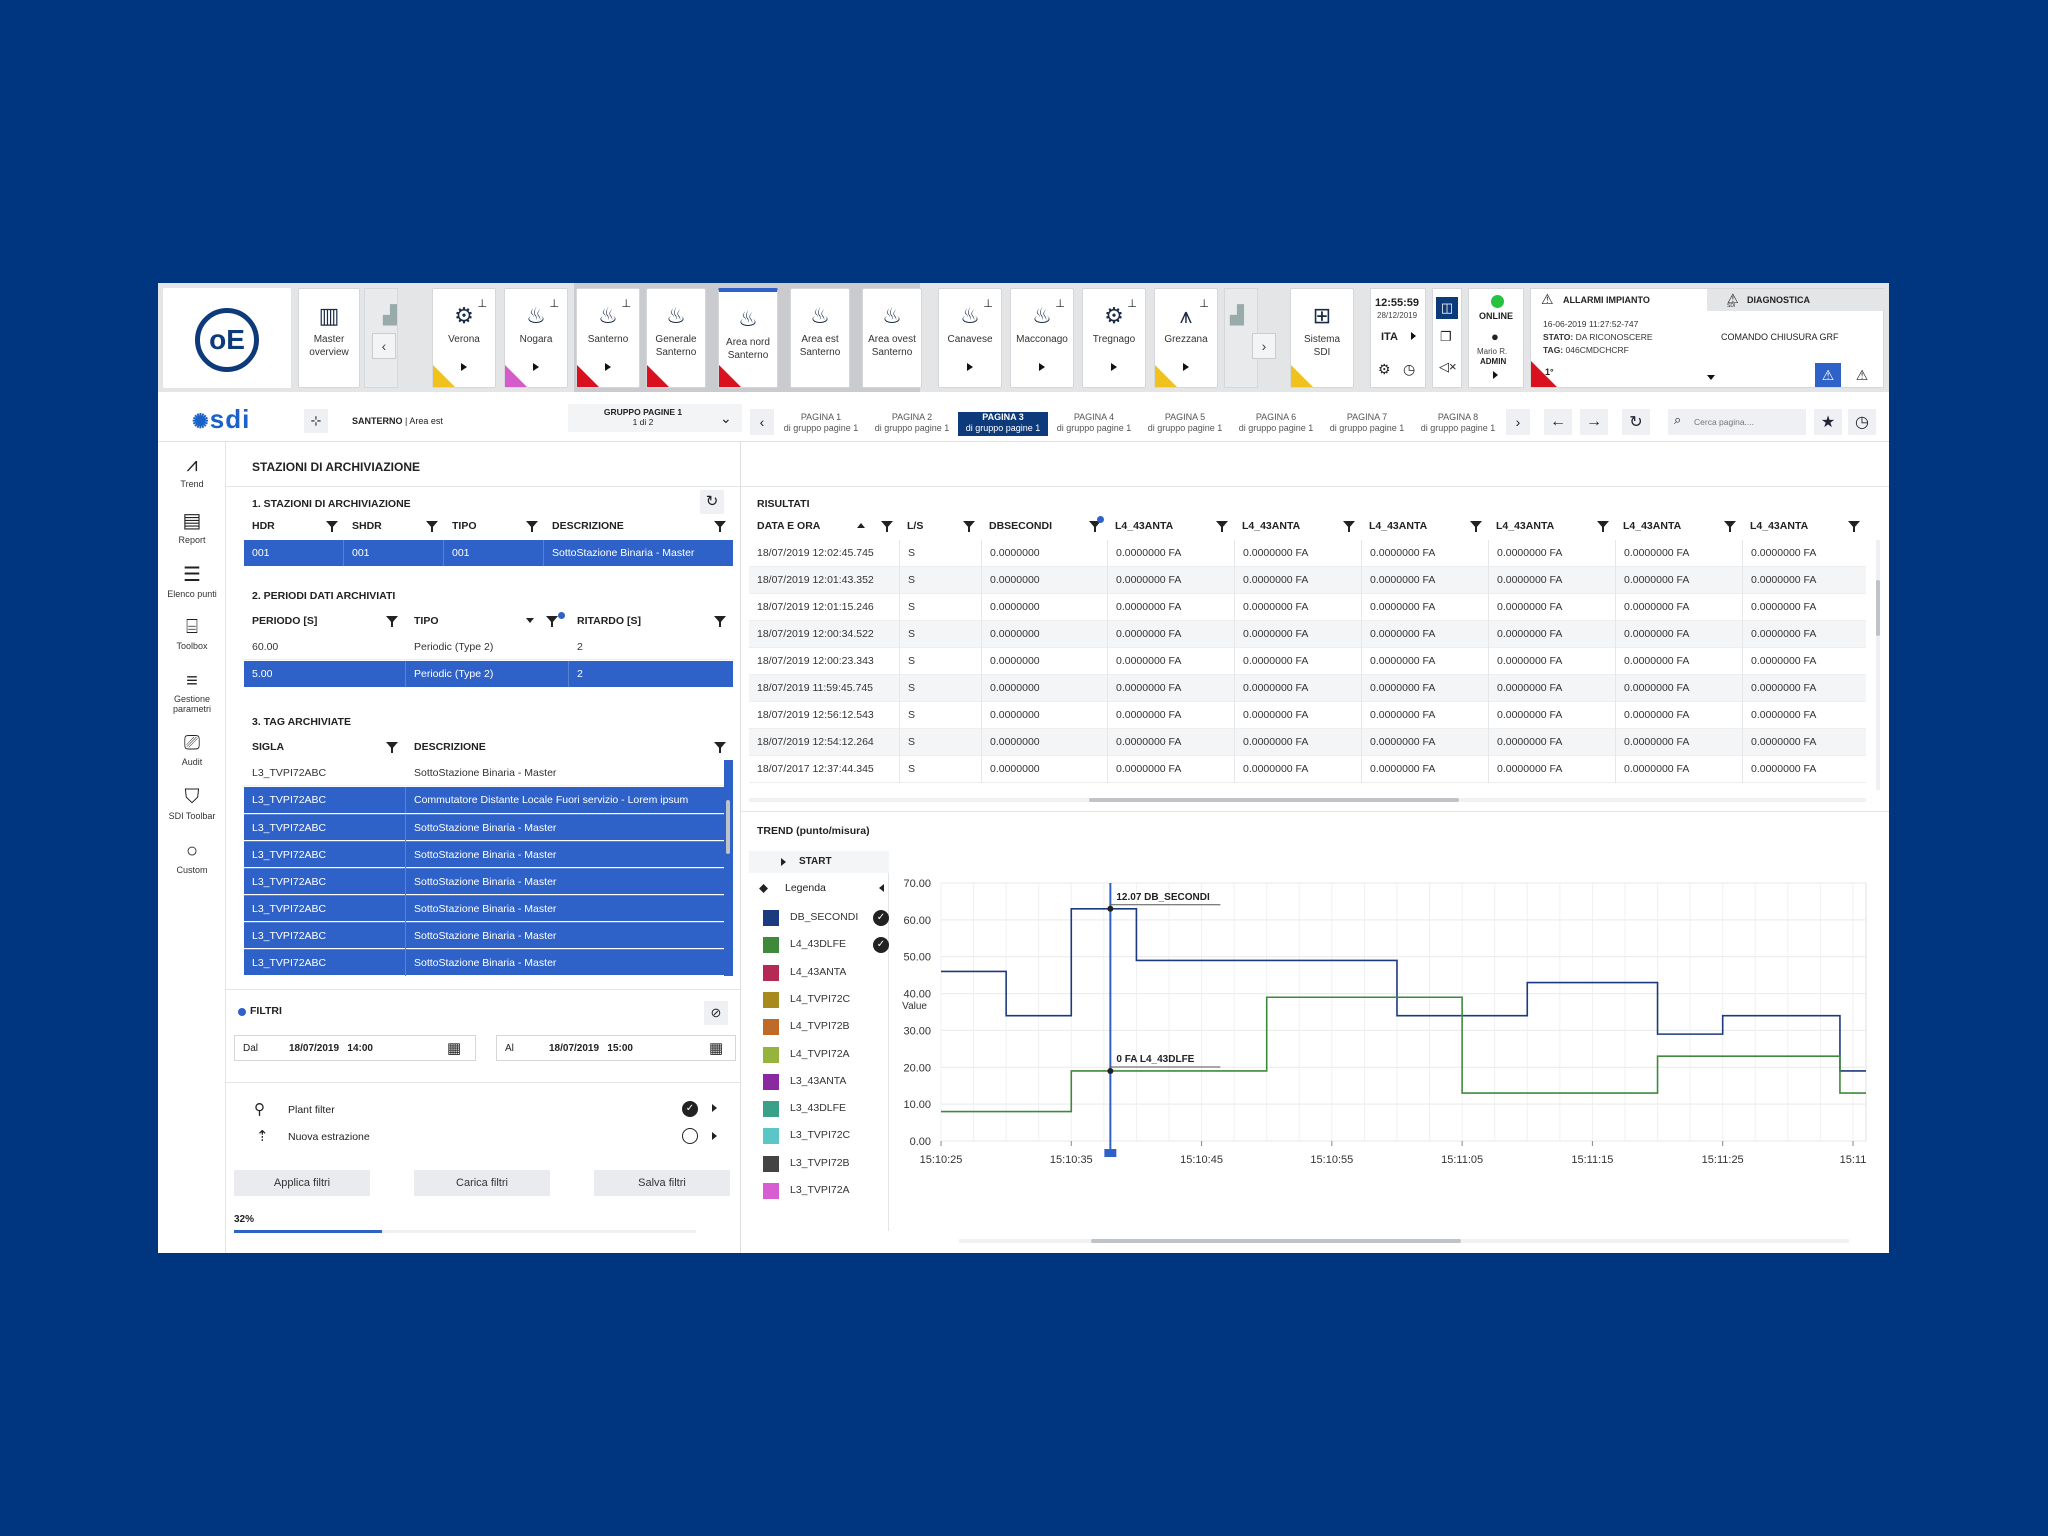  What do you see at coordinates (828, 1190) in the screenshot?
I see `legend-item: L3_TVPI72A` at bounding box center [828, 1190].